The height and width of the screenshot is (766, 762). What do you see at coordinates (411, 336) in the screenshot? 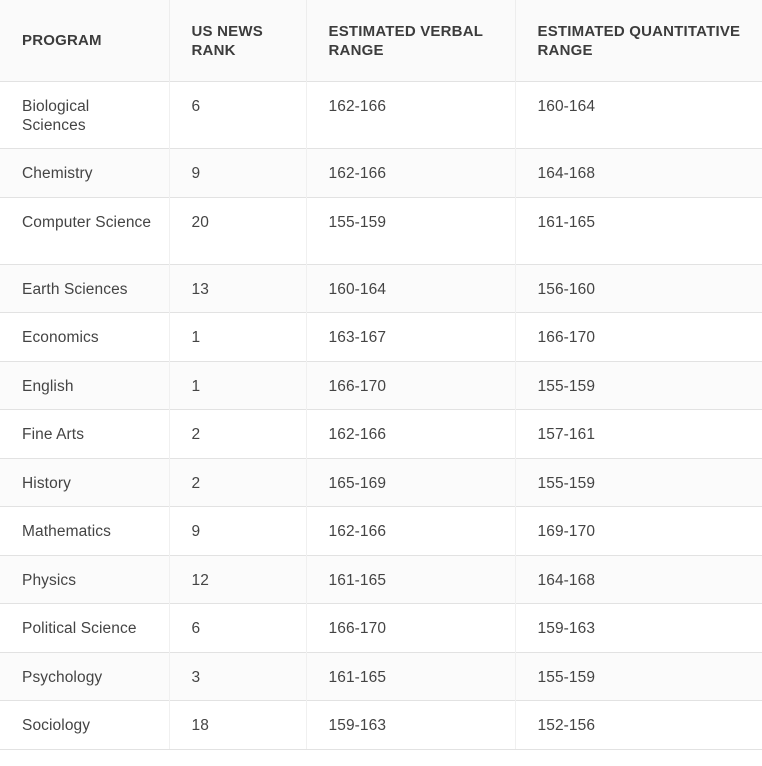
I see `cell-verbal-range: 163-167` at bounding box center [411, 336].